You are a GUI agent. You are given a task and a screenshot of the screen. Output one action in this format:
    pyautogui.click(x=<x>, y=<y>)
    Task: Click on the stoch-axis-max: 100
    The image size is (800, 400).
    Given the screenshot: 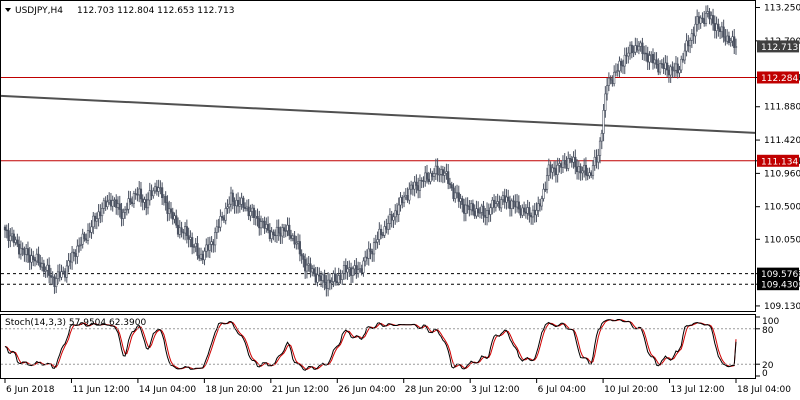 What is the action you would take?
    pyautogui.click(x=770, y=322)
    